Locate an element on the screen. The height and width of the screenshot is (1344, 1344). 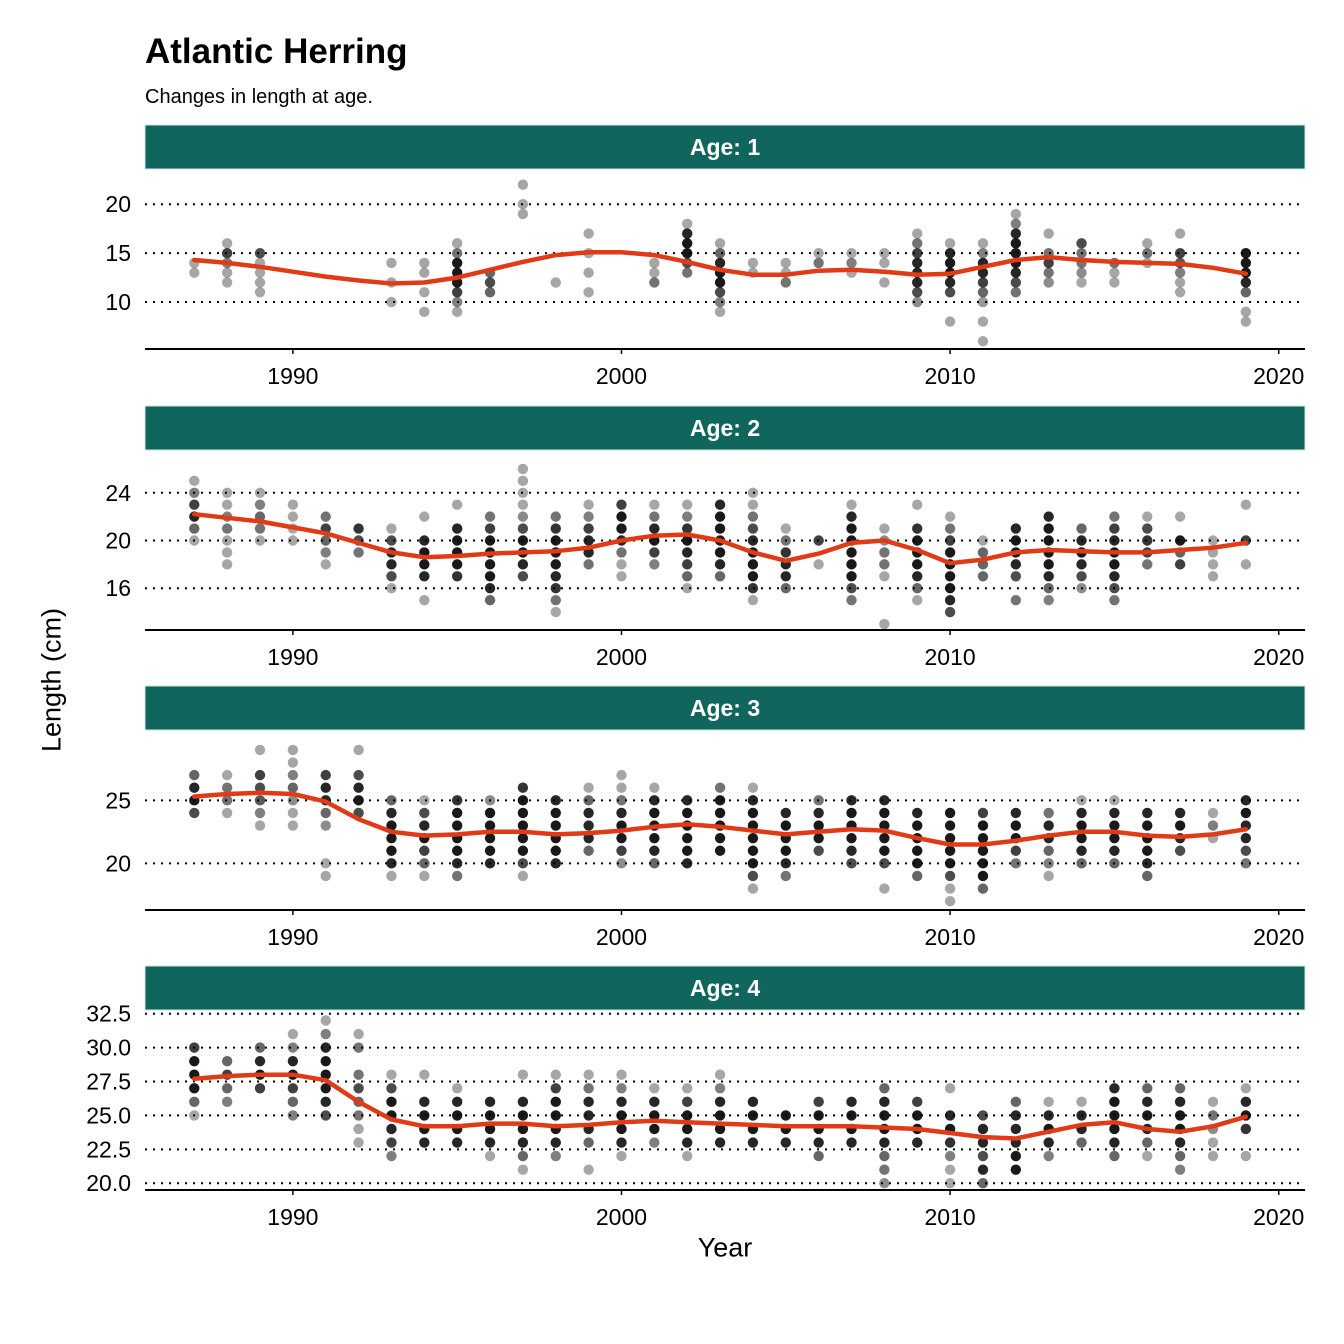
x-tick-label: 2000 is located at coordinates (621, 1217).